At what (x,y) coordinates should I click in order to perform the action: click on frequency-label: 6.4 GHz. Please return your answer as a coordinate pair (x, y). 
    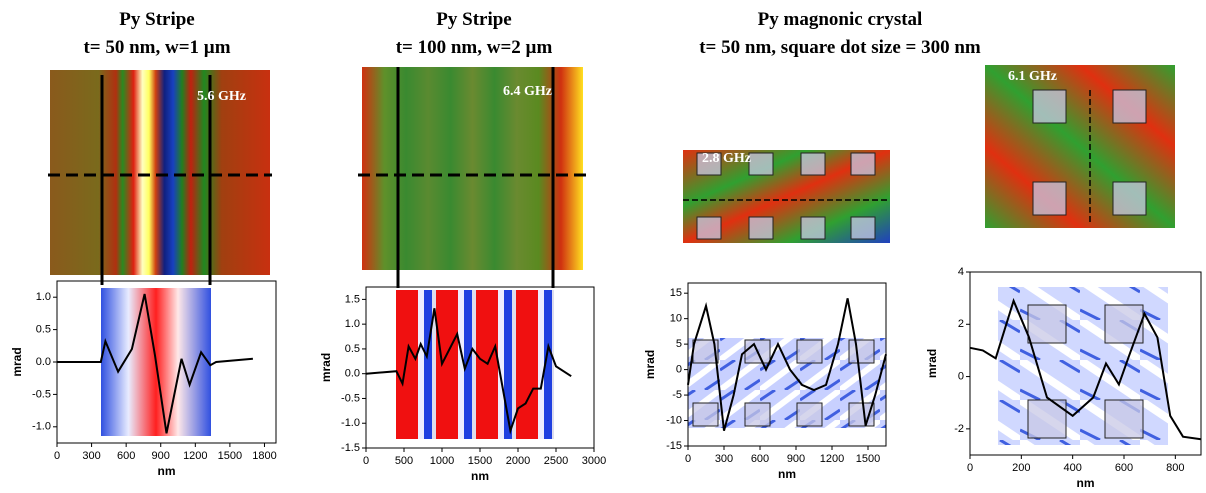
    Looking at the image, I should click on (527, 91).